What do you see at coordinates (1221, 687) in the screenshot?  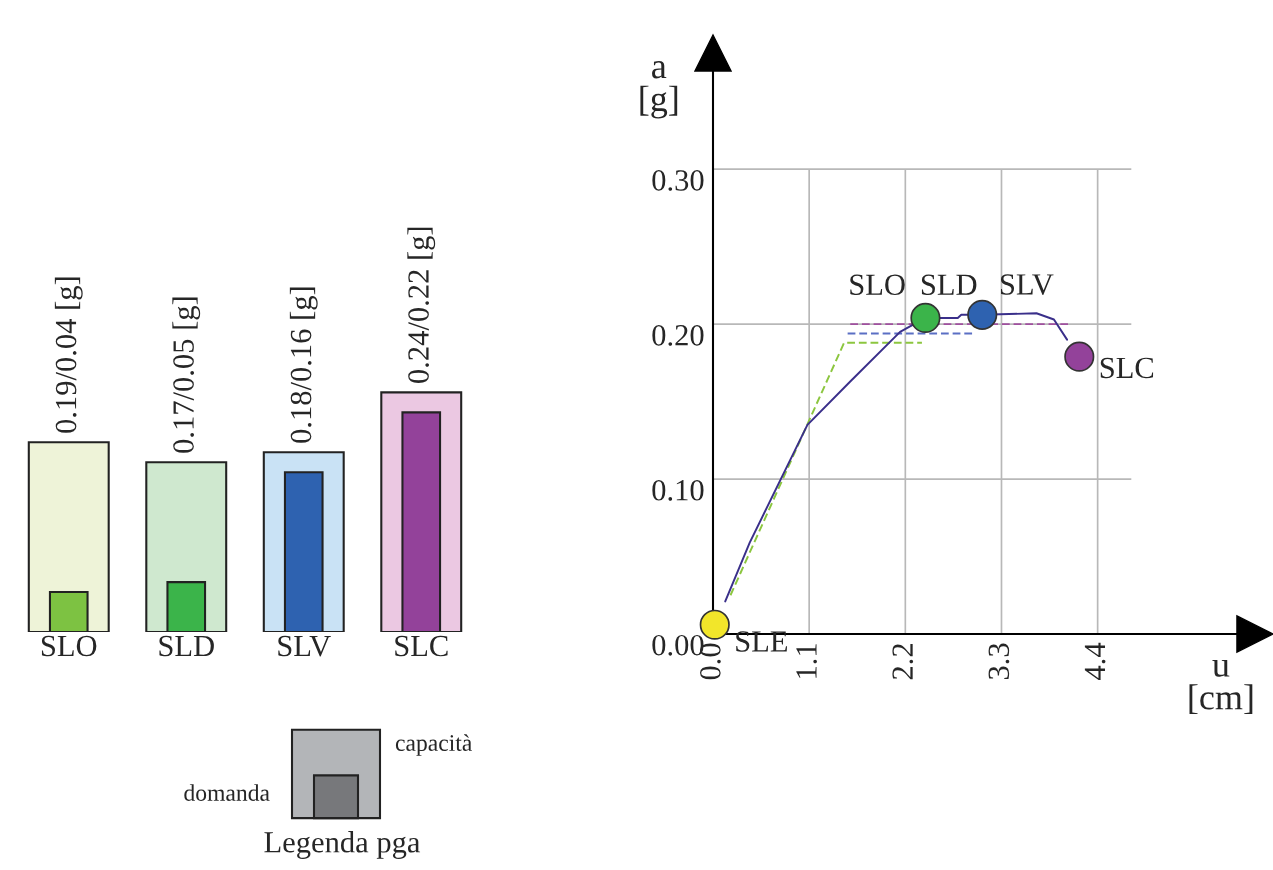 I see `x-axis-title: u [cm]` at bounding box center [1221, 687].